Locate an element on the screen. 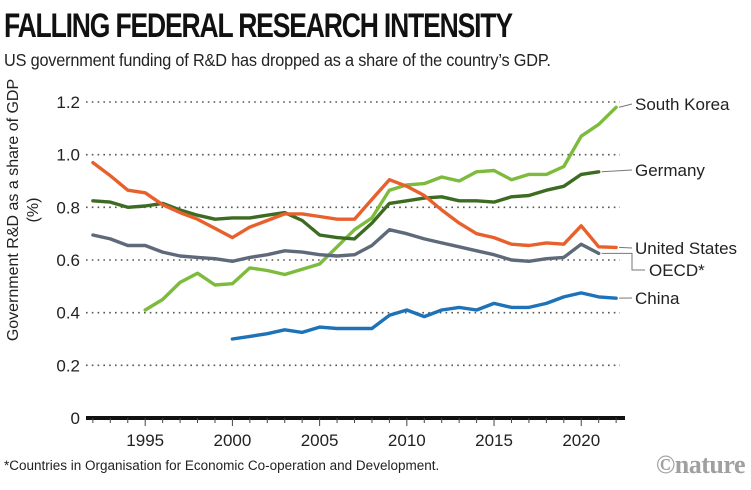 This screenshot has width=751, height=490. x-tick-label: 1995 is located at coordinates (145, 440).